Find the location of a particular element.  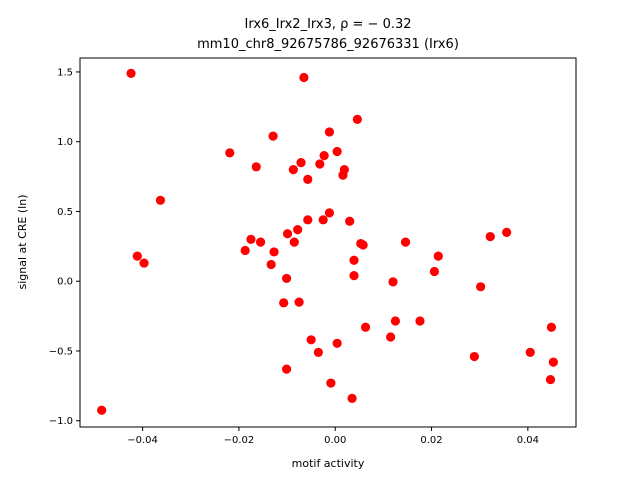

x-tick-label: −0.02 is located at coordinates (239, 440).